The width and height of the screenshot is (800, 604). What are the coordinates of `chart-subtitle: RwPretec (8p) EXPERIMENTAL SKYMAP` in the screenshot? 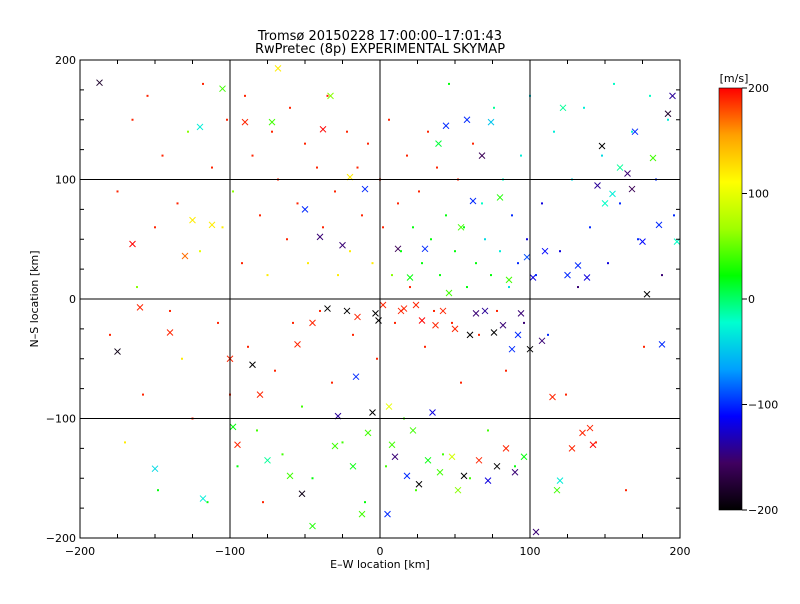 It's located at (380, 49).